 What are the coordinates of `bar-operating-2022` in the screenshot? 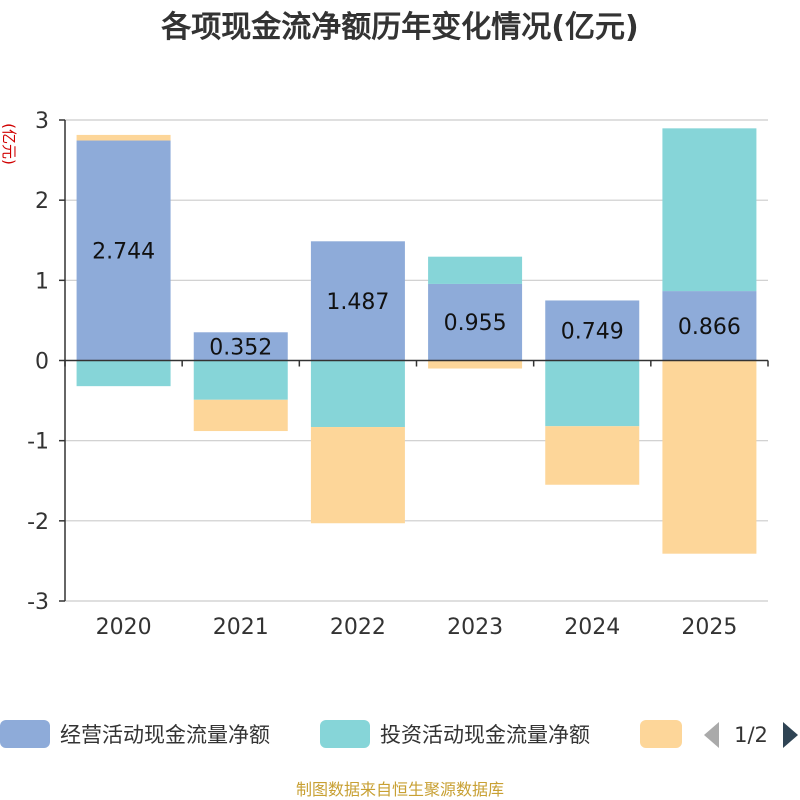 It's located at (357, 301).